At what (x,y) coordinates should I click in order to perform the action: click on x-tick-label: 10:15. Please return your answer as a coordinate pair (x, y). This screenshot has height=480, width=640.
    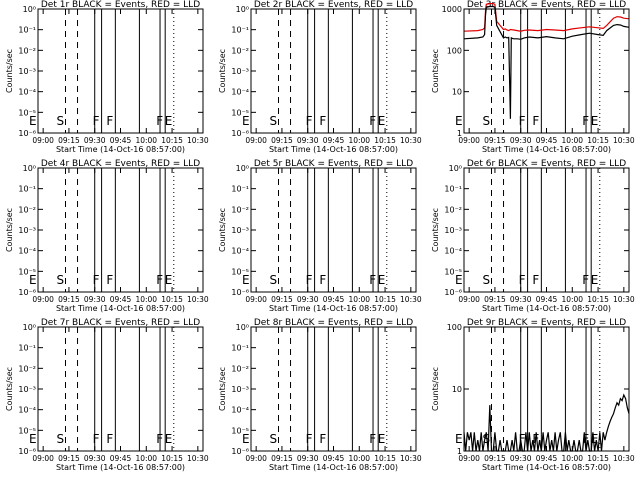
    Looking at the image, I should click on (385, 299).